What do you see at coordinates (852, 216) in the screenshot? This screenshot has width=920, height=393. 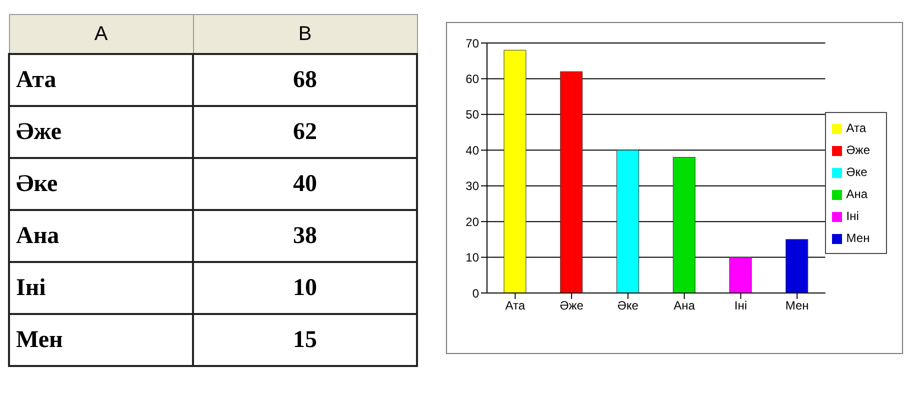 I see `legend-label: Іні` at bounding box center [852, 216].